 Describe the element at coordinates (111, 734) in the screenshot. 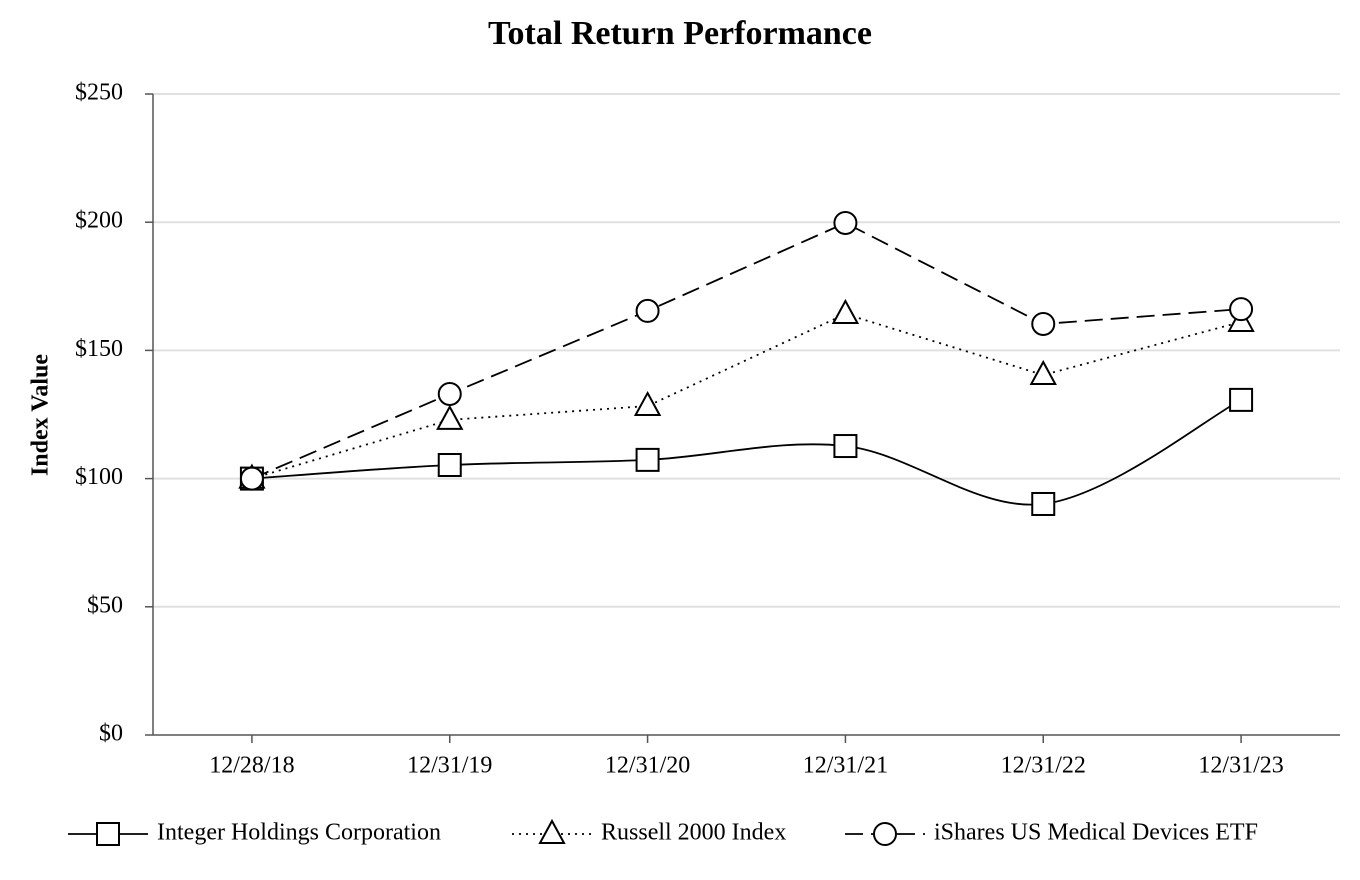

I see `y-tick-label: $0` at that location.